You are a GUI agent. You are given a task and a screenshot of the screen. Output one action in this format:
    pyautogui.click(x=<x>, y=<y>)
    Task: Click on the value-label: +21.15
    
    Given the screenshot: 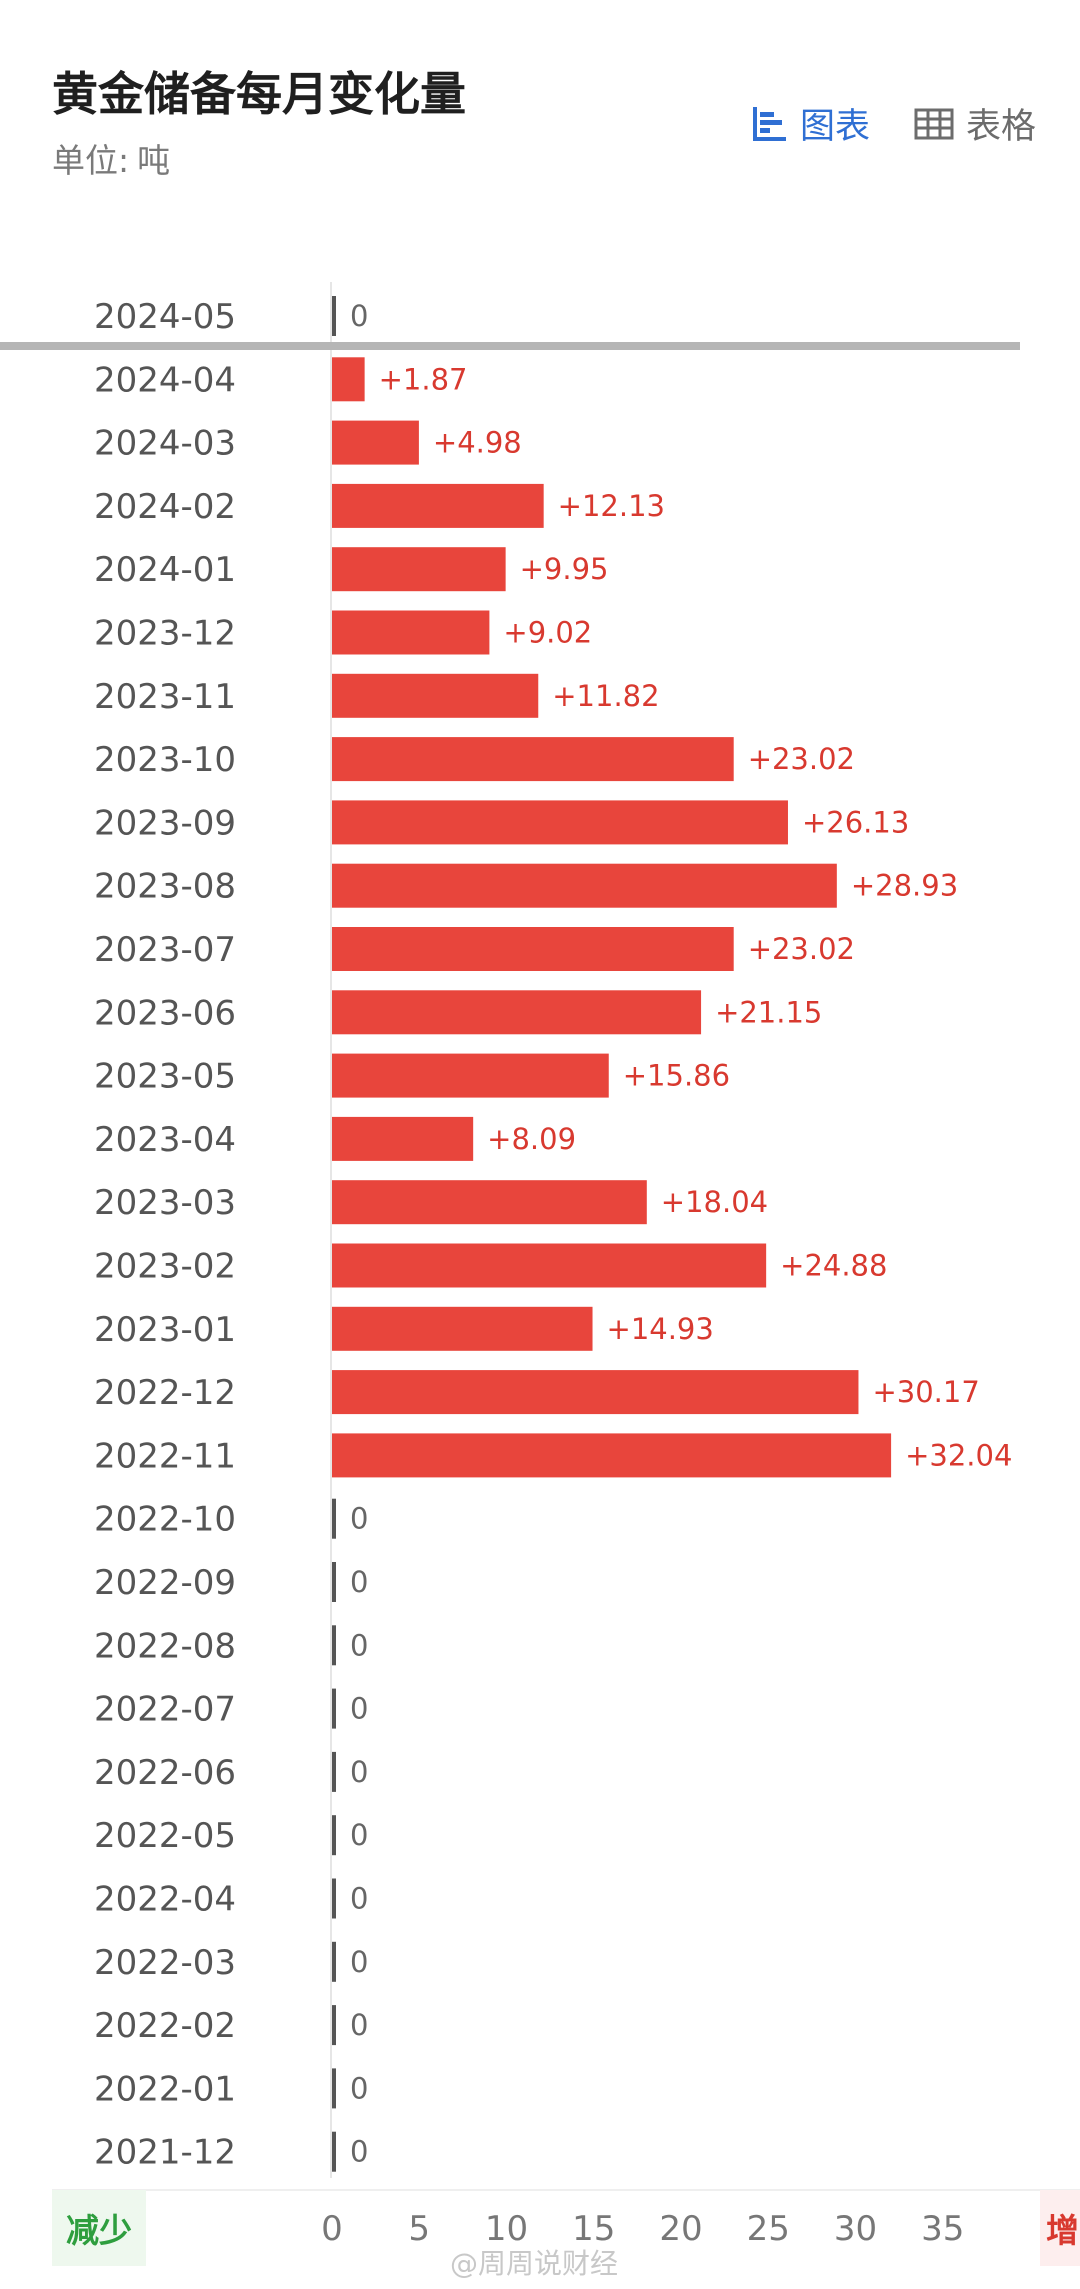 What is the action you would take?
    pyautogui.click(x=768, y=1012)
    